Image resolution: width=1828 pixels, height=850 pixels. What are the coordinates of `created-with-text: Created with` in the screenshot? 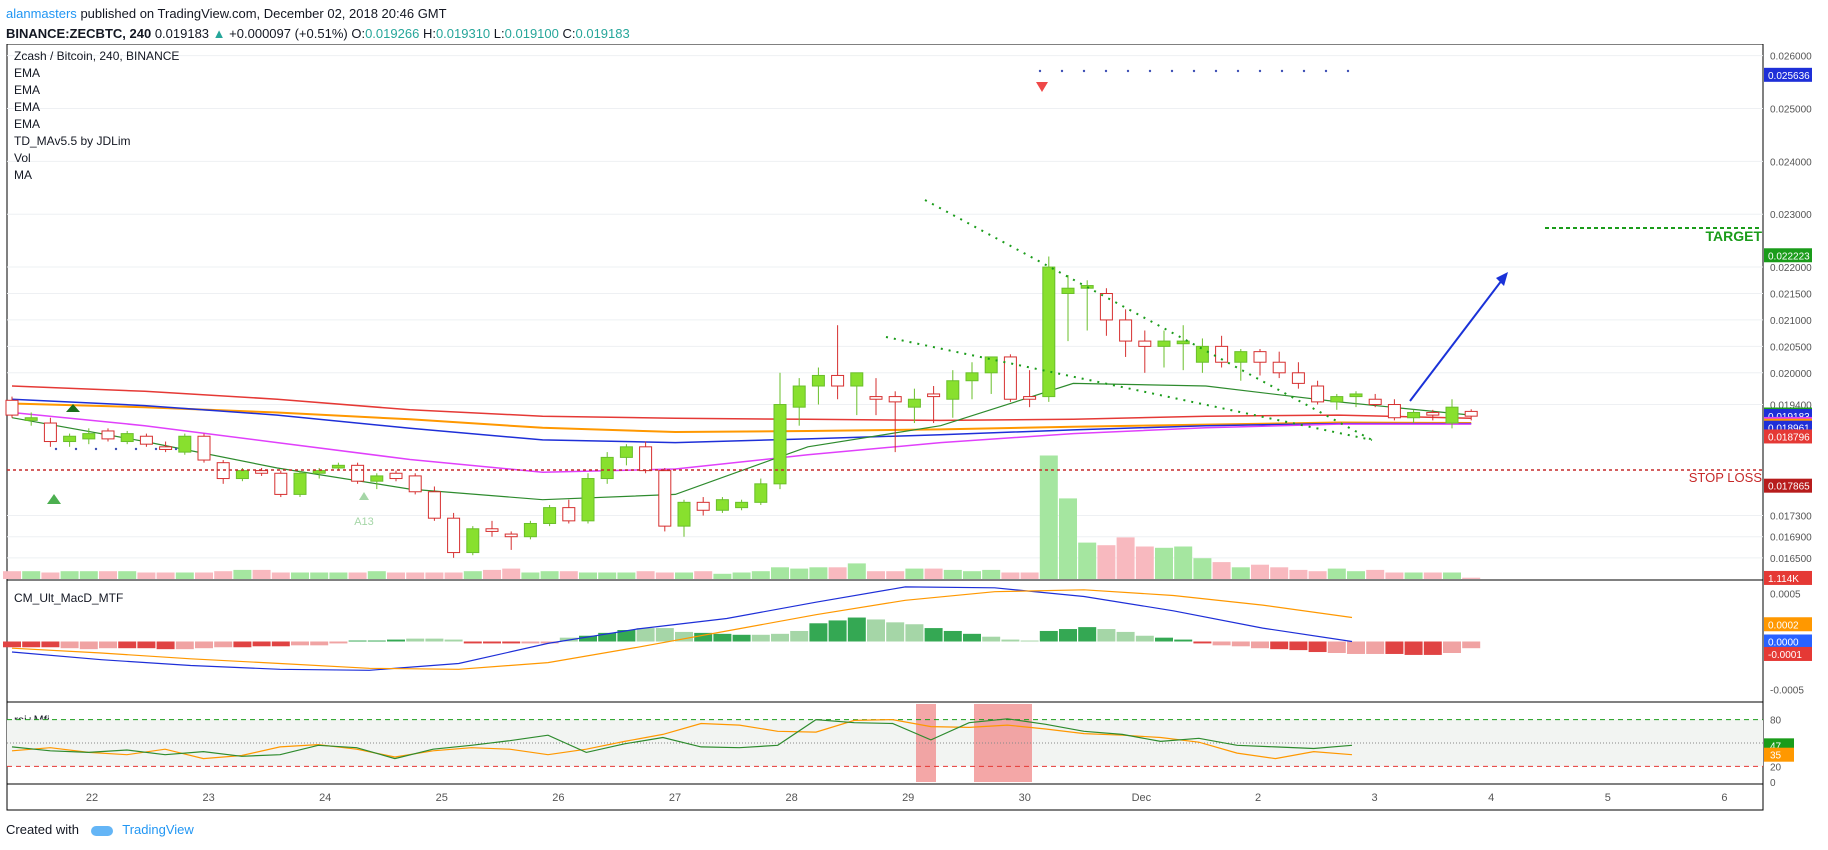 It's located at (42, 829).